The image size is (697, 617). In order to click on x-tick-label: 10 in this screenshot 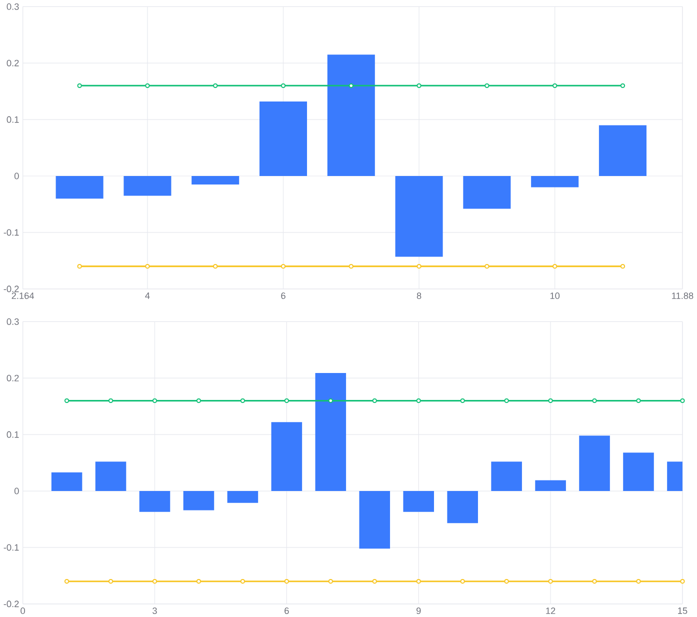, I will do `click(555, 295)`.